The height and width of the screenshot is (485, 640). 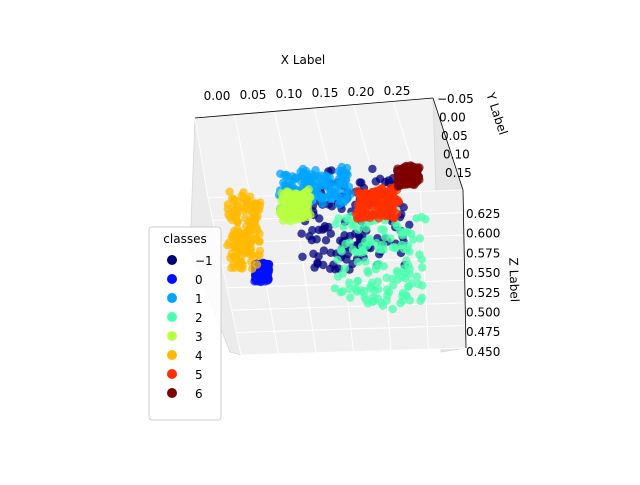 I want to click on z-tick-labels: 0.625 0.600 0.575 0.550 0.525 0.500 0.475 0.450, so click(x=483, y=283).